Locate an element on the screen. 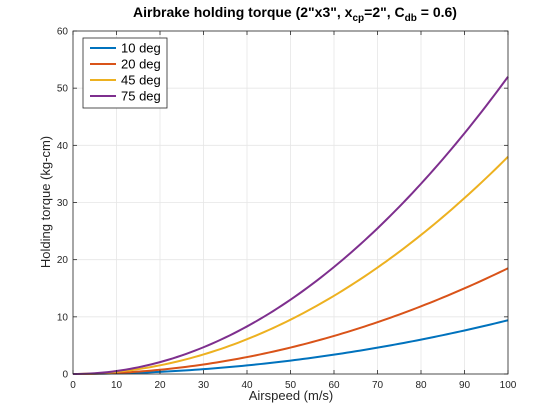 Image resolution: width=560 pixels, height=420 pixels. x-tick-label: 100 is located at coordinates (508, 385).